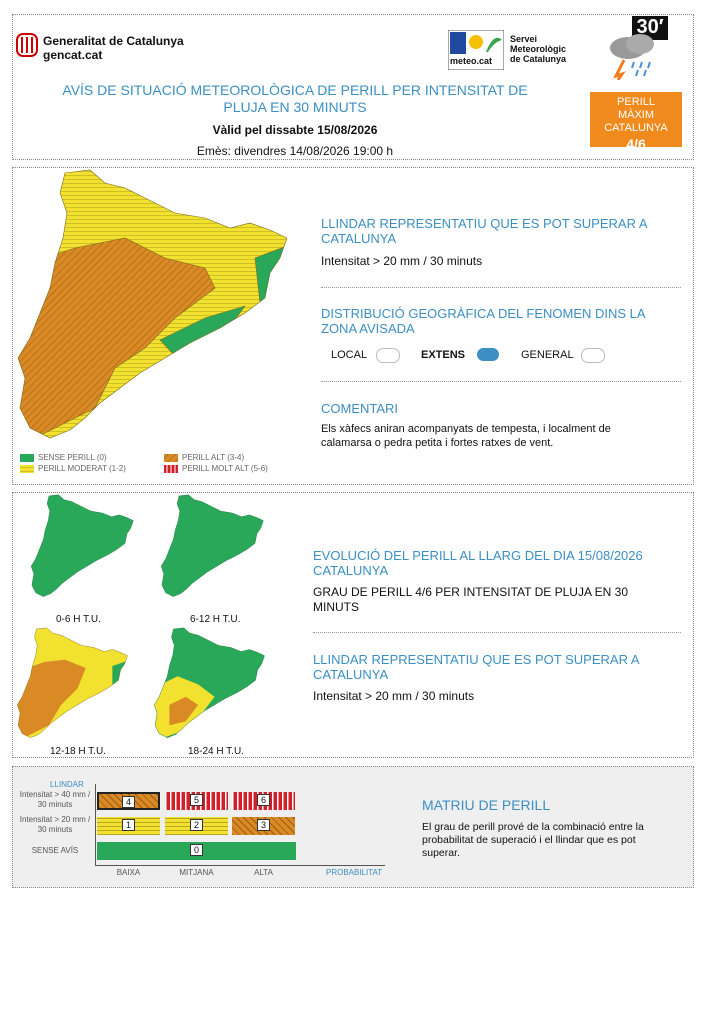 This screenshot has width=724, height=1024. Describe the element at coordinates (72, 457) in the screenshot. I see `legend-label: SENSE PERILL (0)` at that location.